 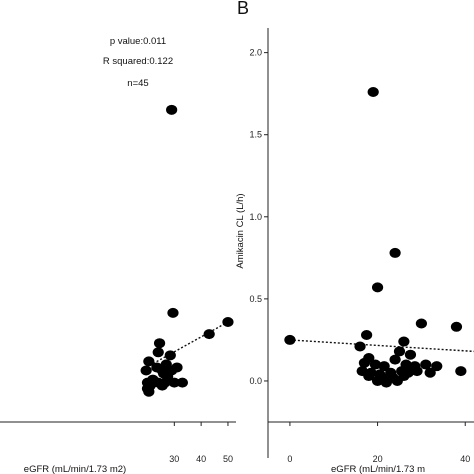 I want to click on panel-b-x-axis-title: eGFR (mL/min/1.73 m, so click(x=378, y=469).